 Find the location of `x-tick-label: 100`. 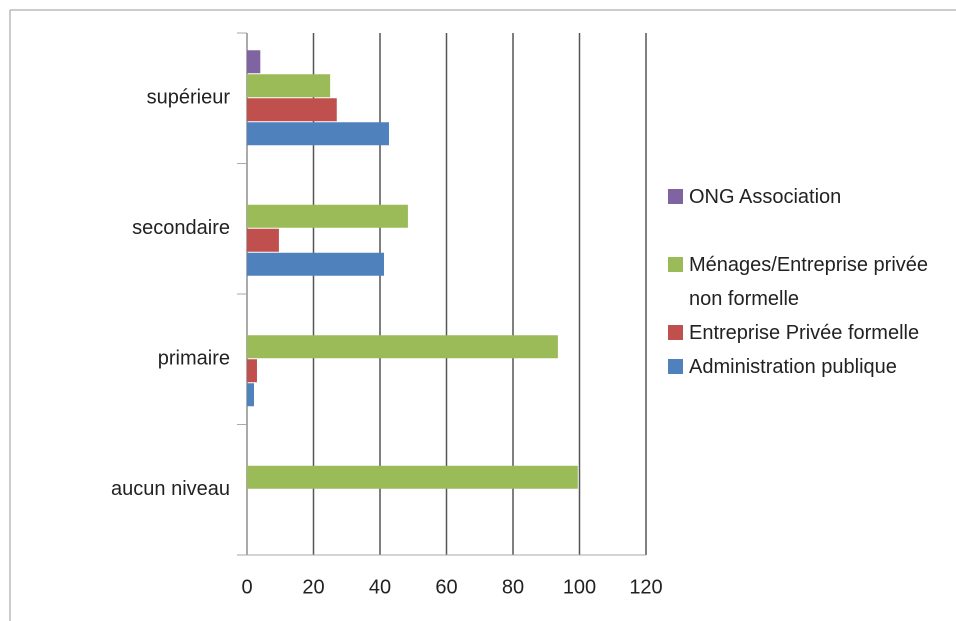

x-tick-label: 100 is located at coordinates (579, 587).